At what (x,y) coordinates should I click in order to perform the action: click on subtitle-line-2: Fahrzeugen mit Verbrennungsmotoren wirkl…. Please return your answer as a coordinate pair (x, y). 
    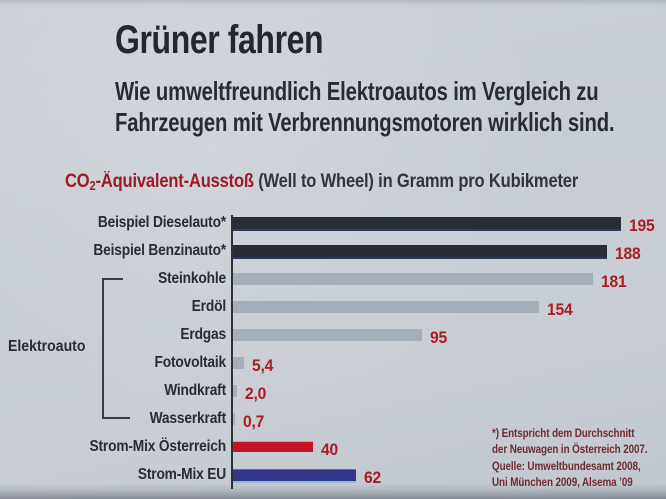
    Looking at the image, I should click on (365, 122).